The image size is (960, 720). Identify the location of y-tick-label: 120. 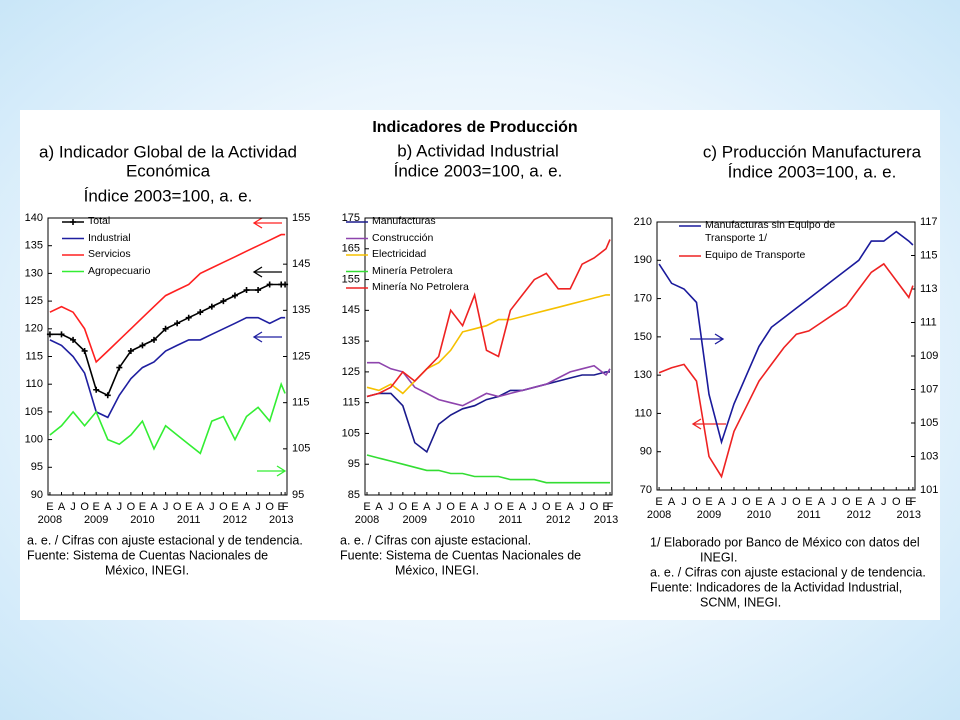
(34, 329).